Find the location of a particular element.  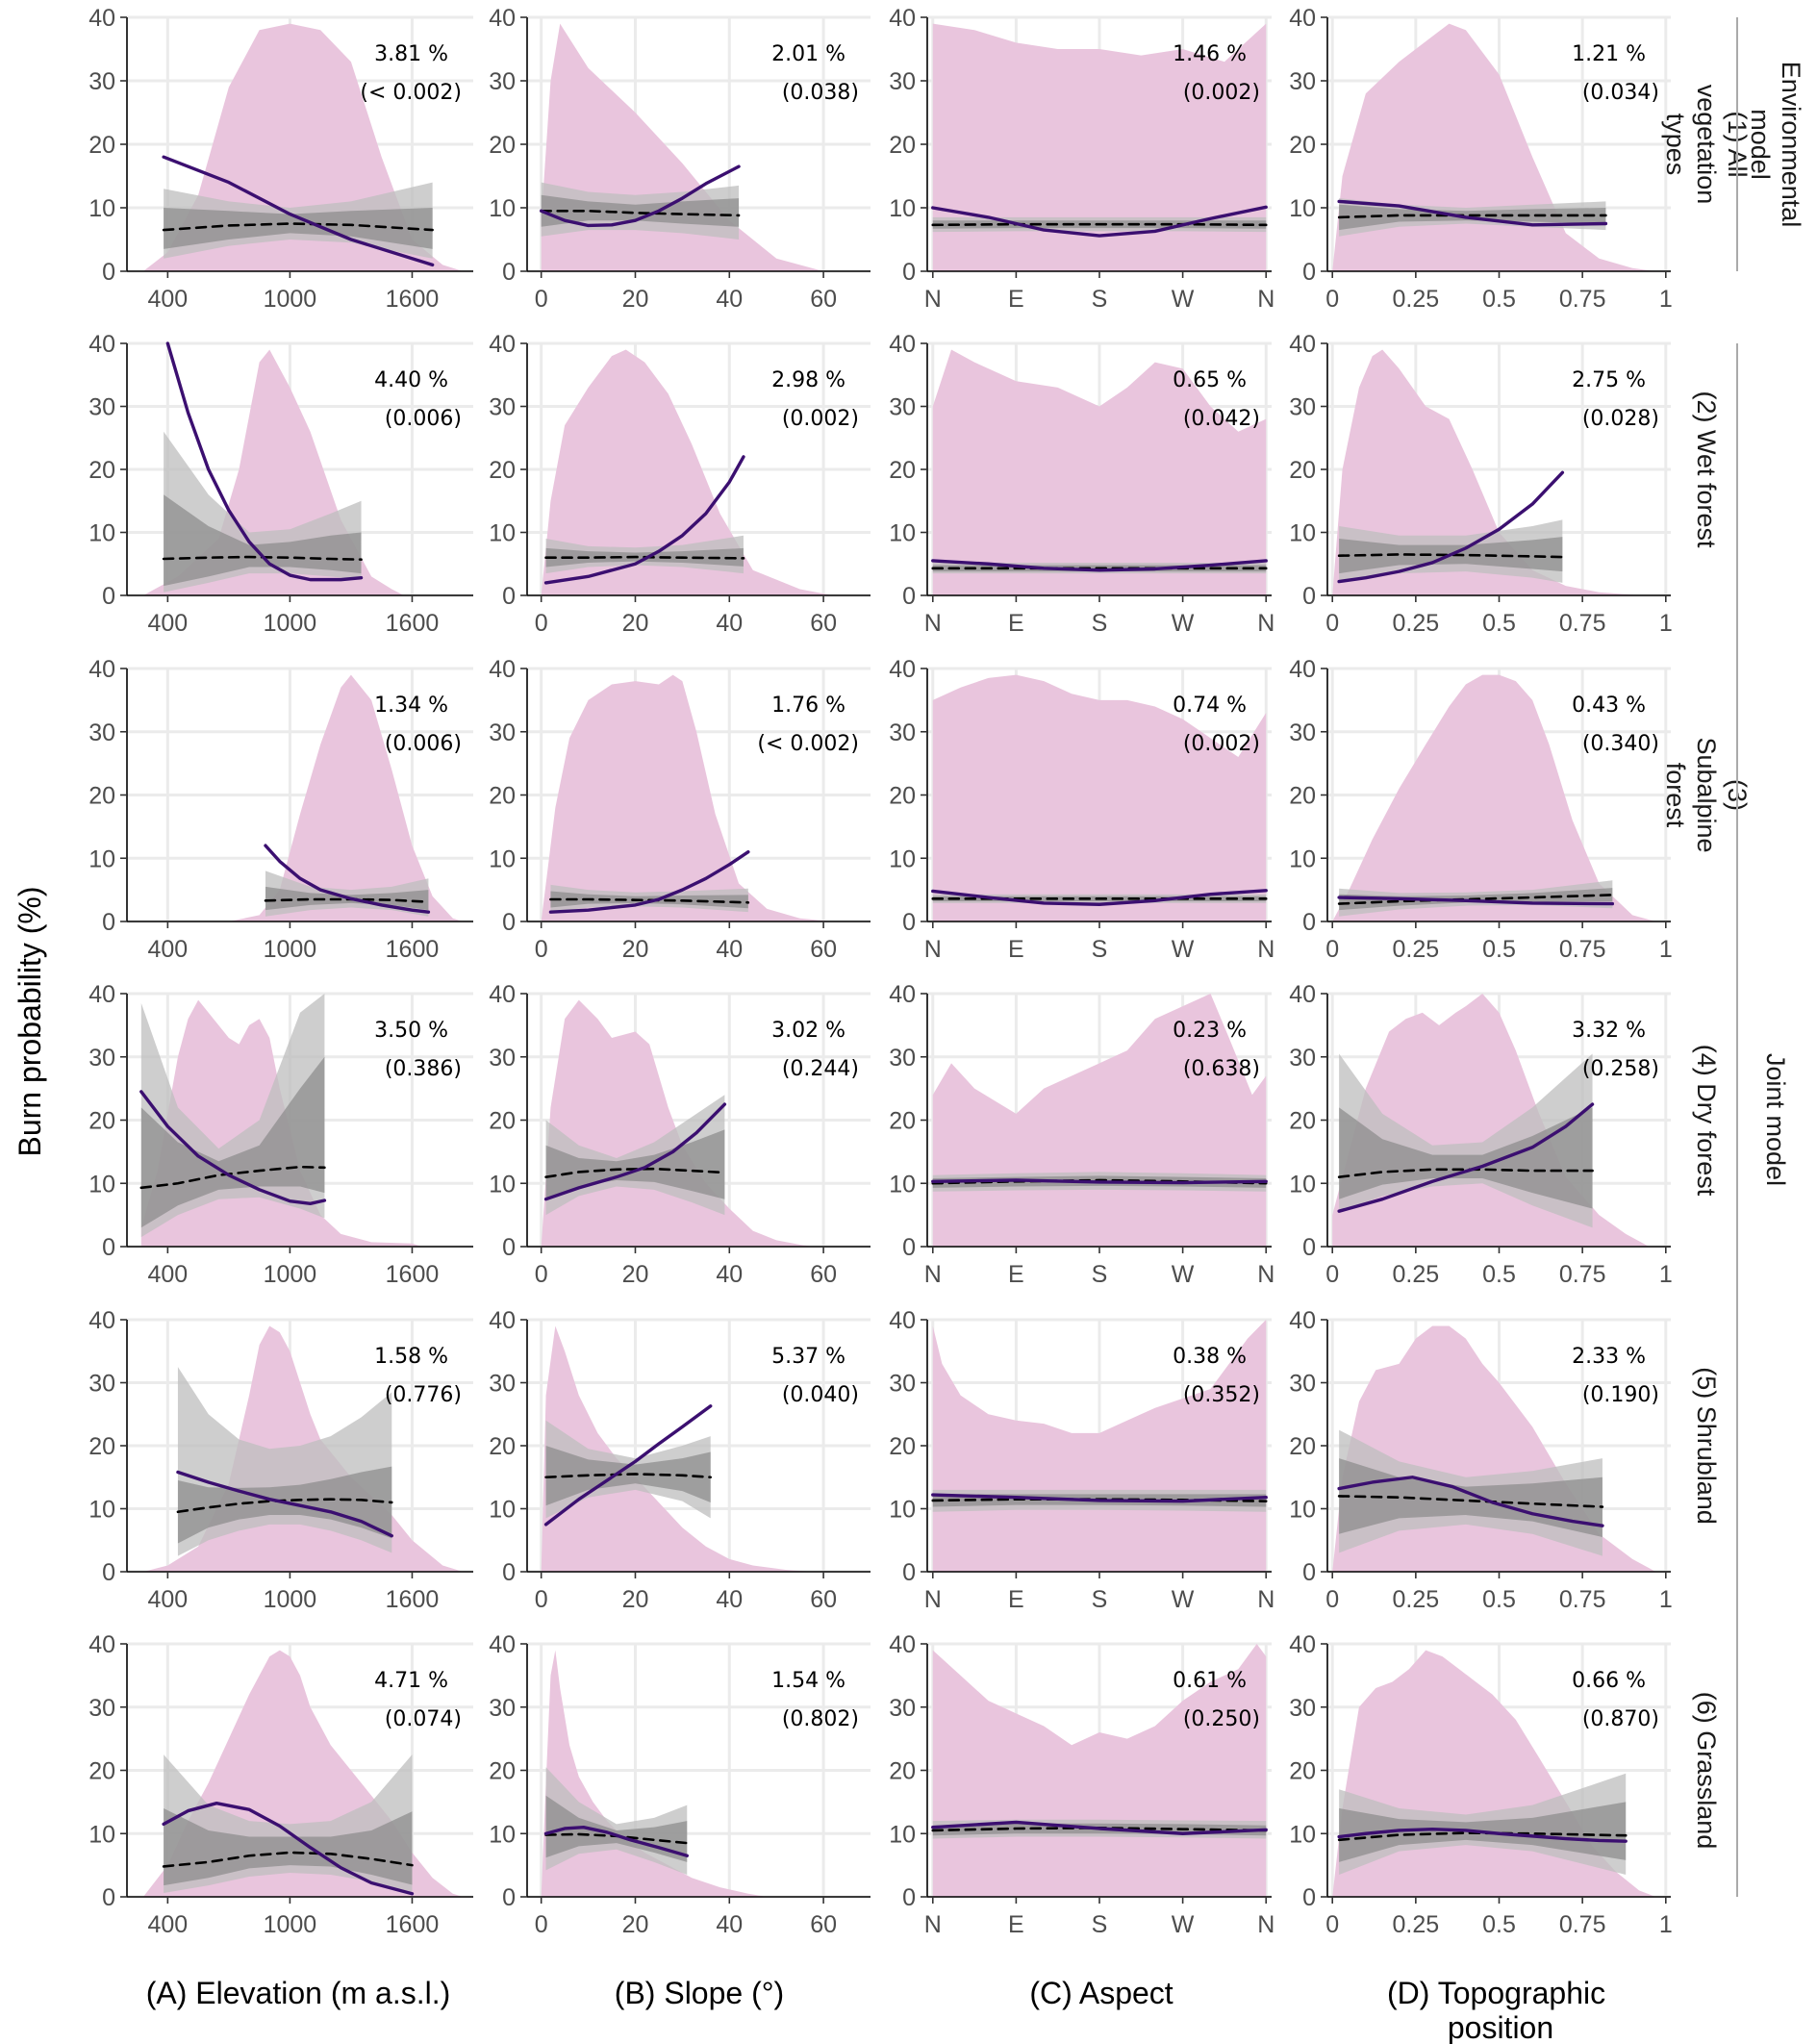

p-value-label: (0.038) is located at coordinates (821, 93).